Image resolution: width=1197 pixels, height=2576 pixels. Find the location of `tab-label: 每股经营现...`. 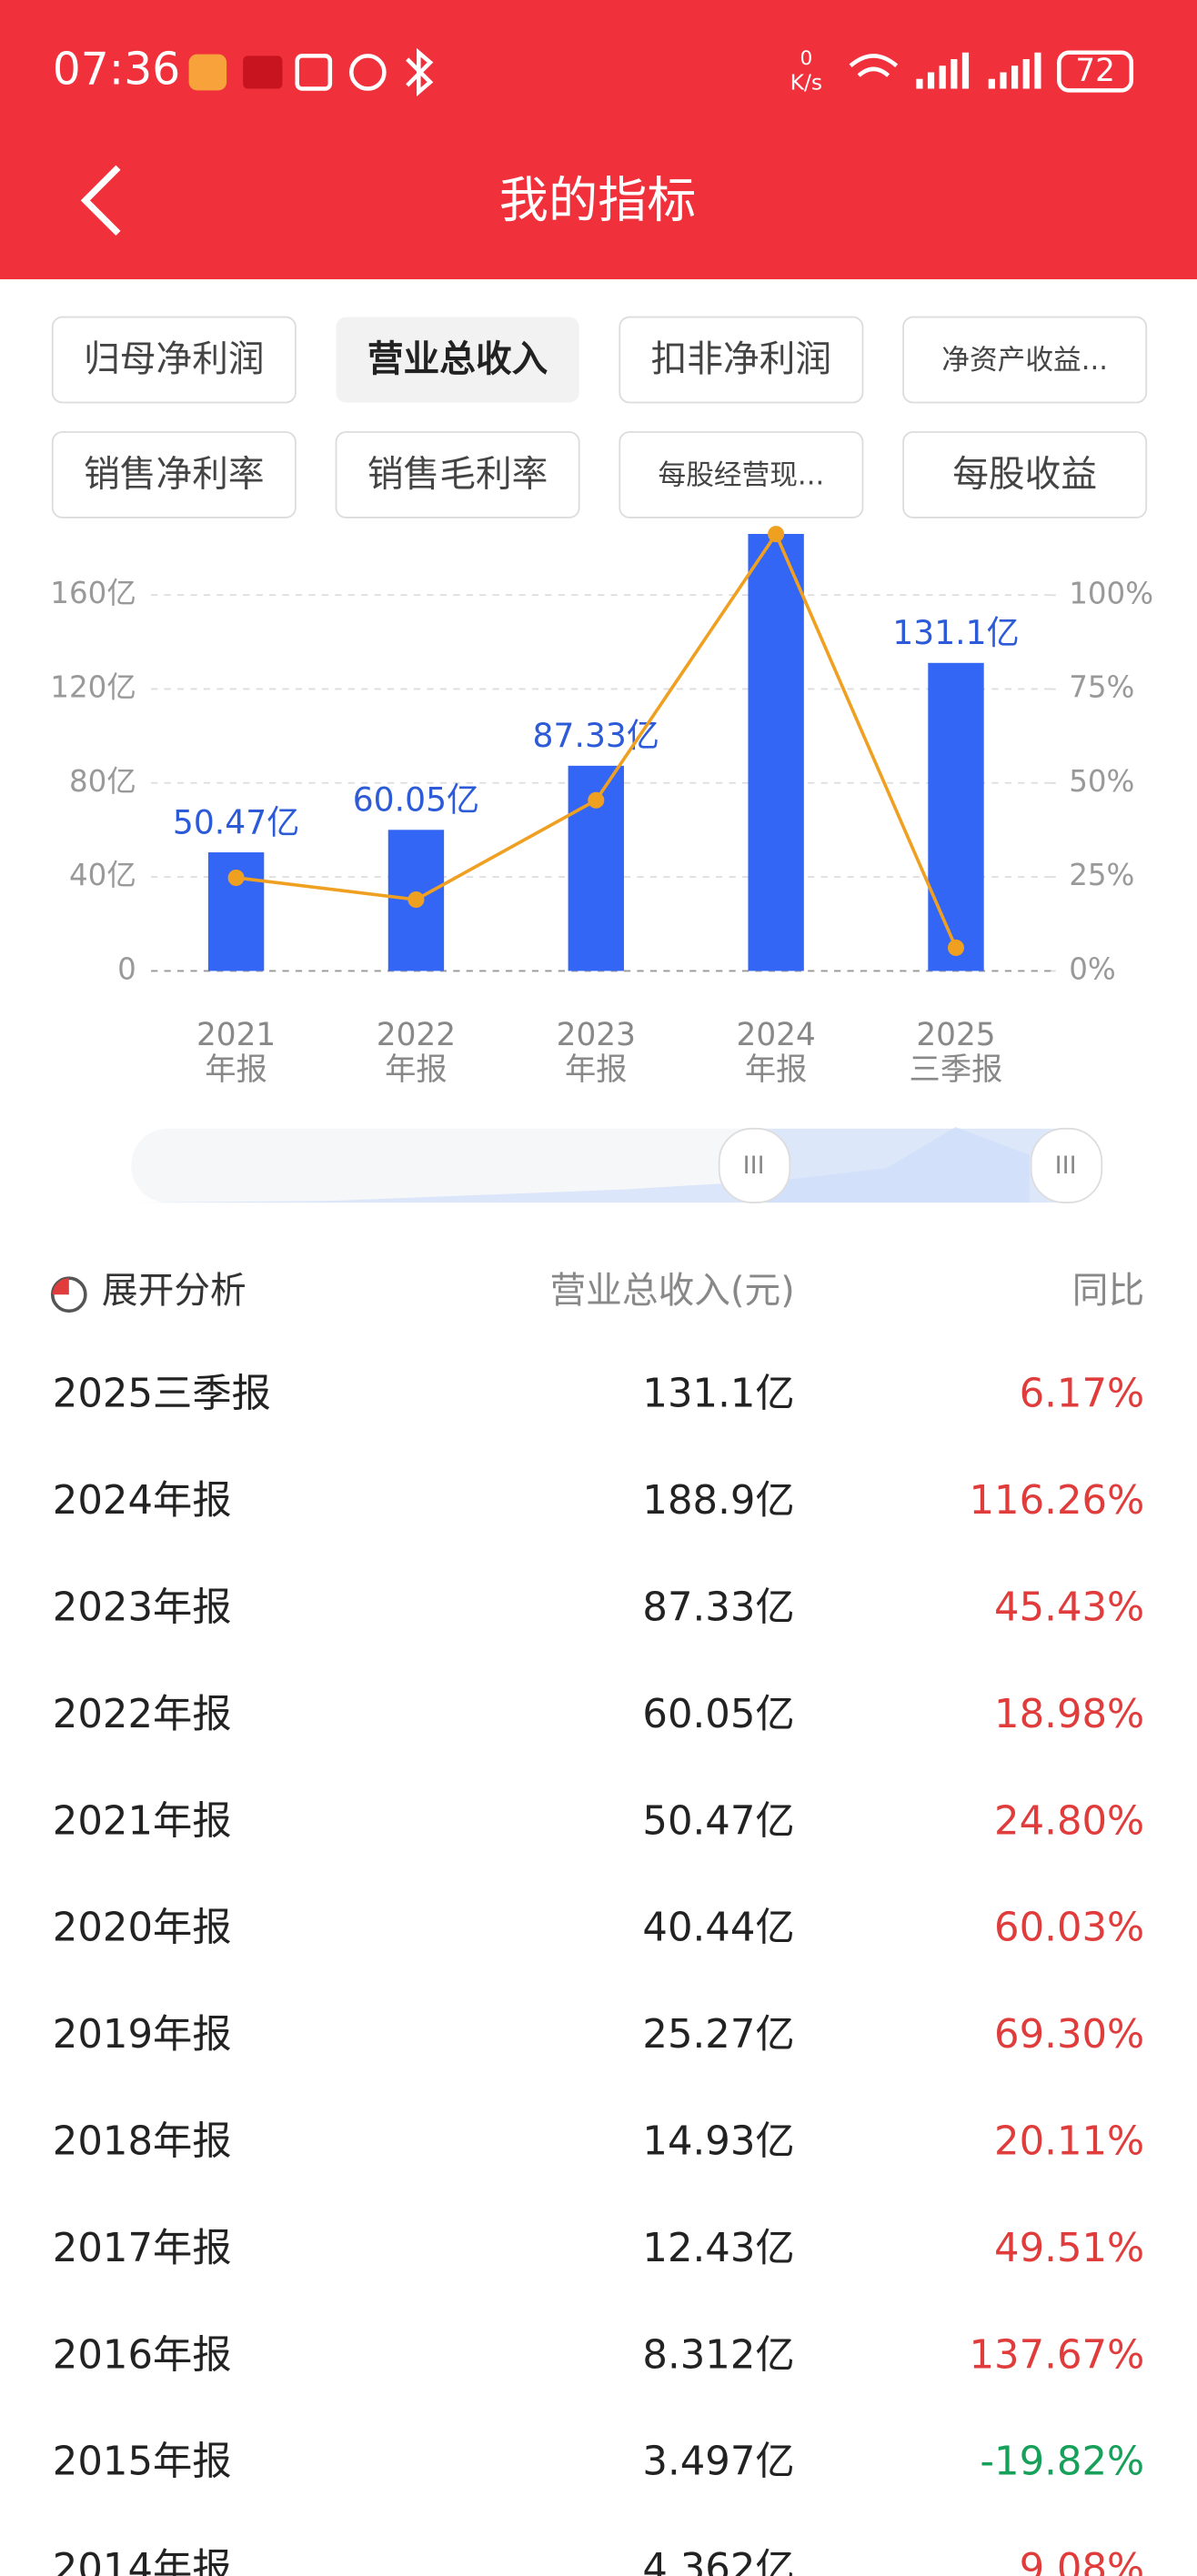

tab-label: 每股经营现... is located at coordinates (742, 475).